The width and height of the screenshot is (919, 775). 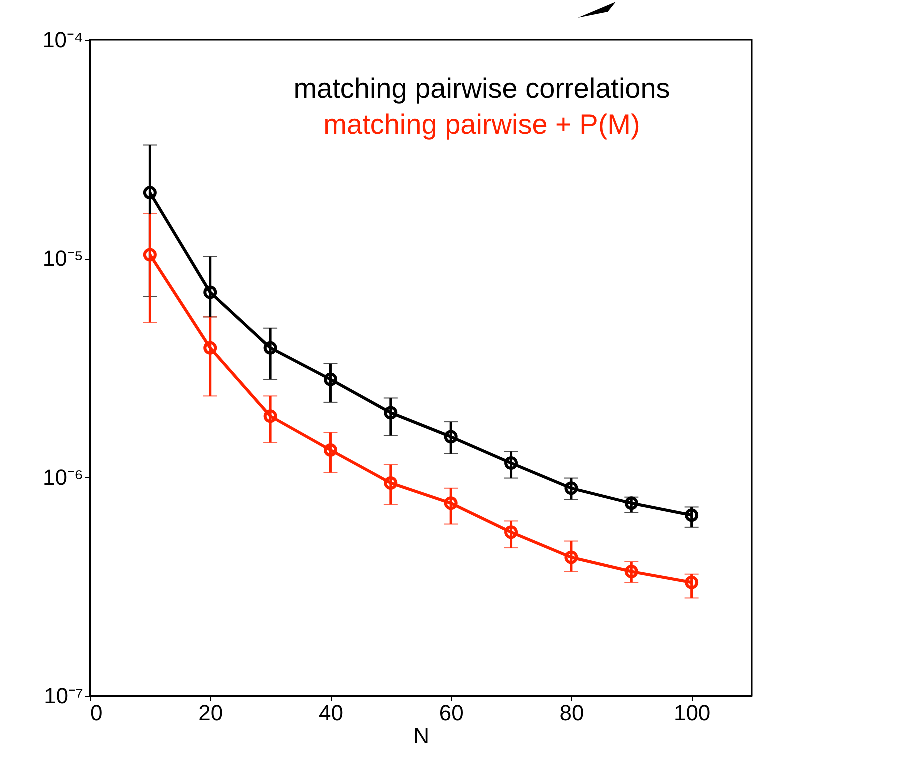 I want to click on y-tick-label: 10⁻⁵, so click(x=63, y=259).